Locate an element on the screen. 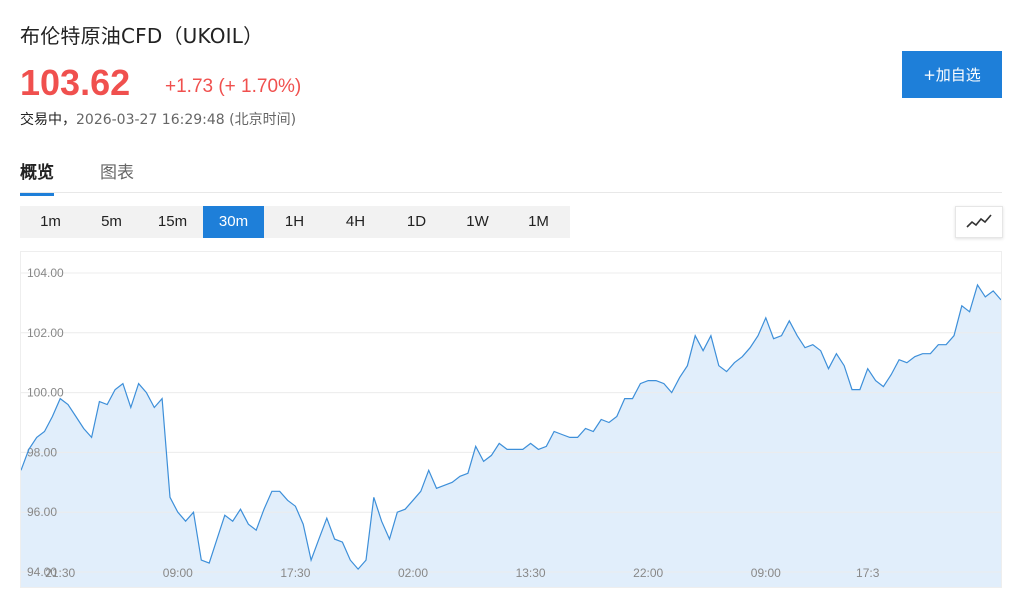  interval-selector: 1m 5m 15m 30m 1H 4H 1D 1W 1M is located at coordinates (295, 222).